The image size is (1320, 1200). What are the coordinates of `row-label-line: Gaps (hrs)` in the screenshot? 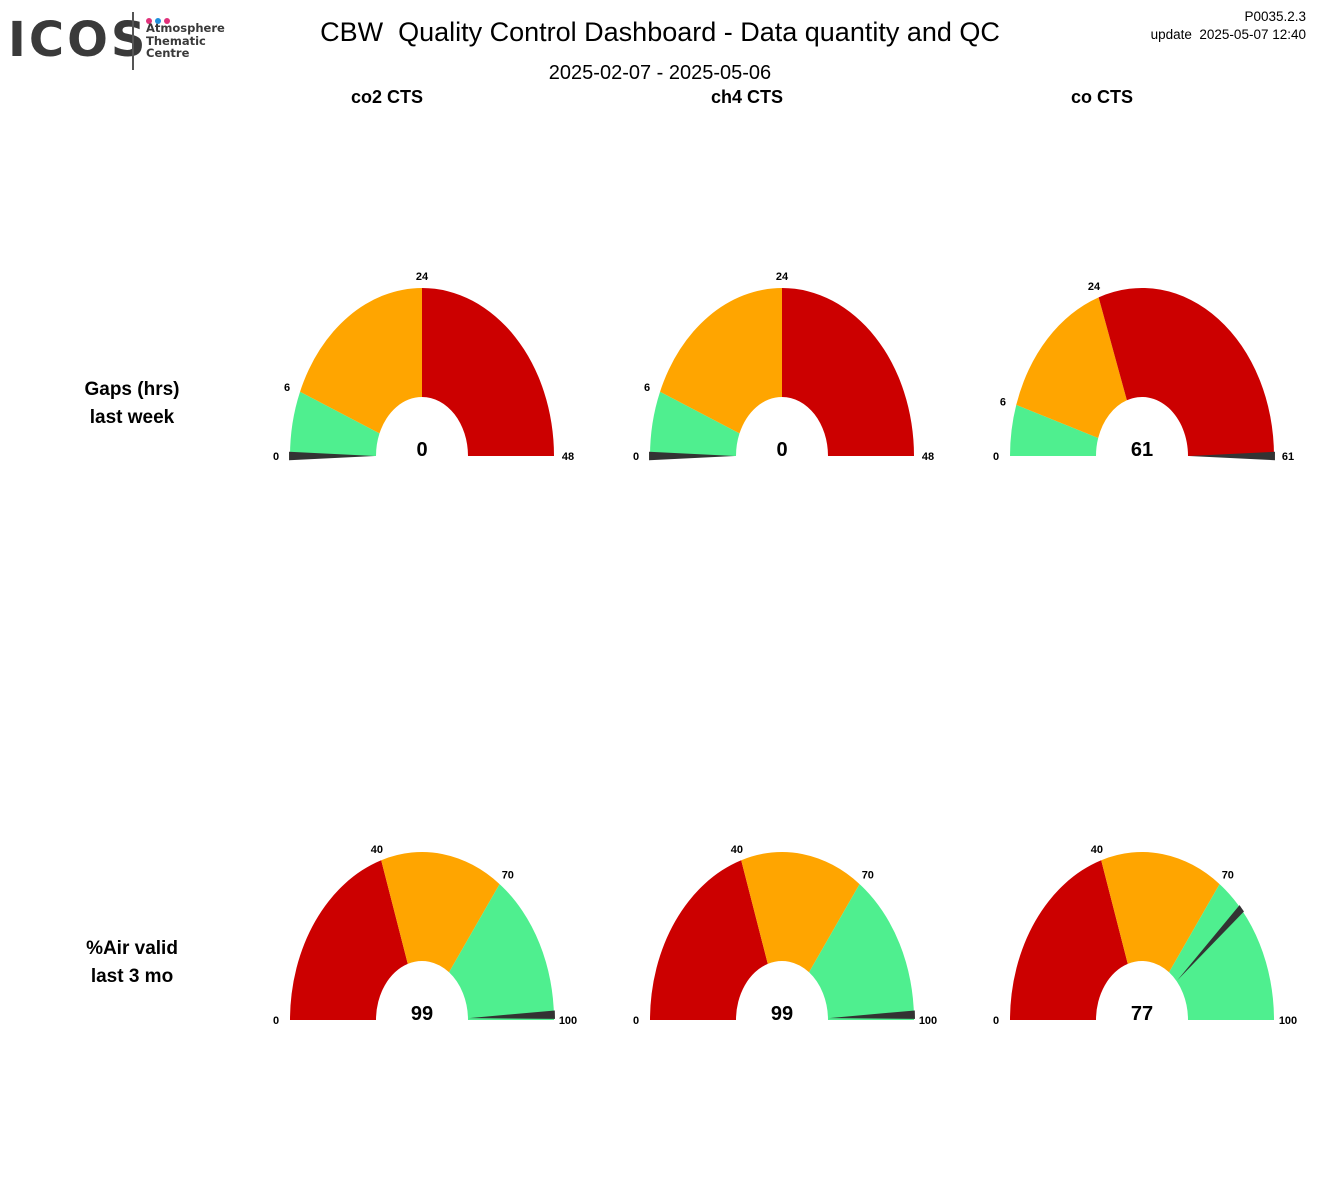 It's located at (132, 389).